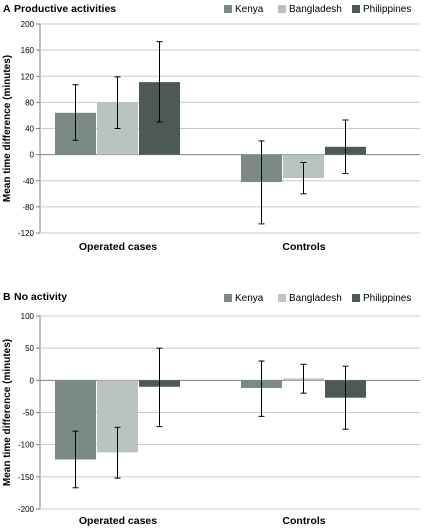 The height and width of the screenshot is (529, 425). What do you see at coordinates (202, 247) in the screenshot?
I see `panel-a-x-labels: Operated cases Controls` at bounding box center [202, 247].